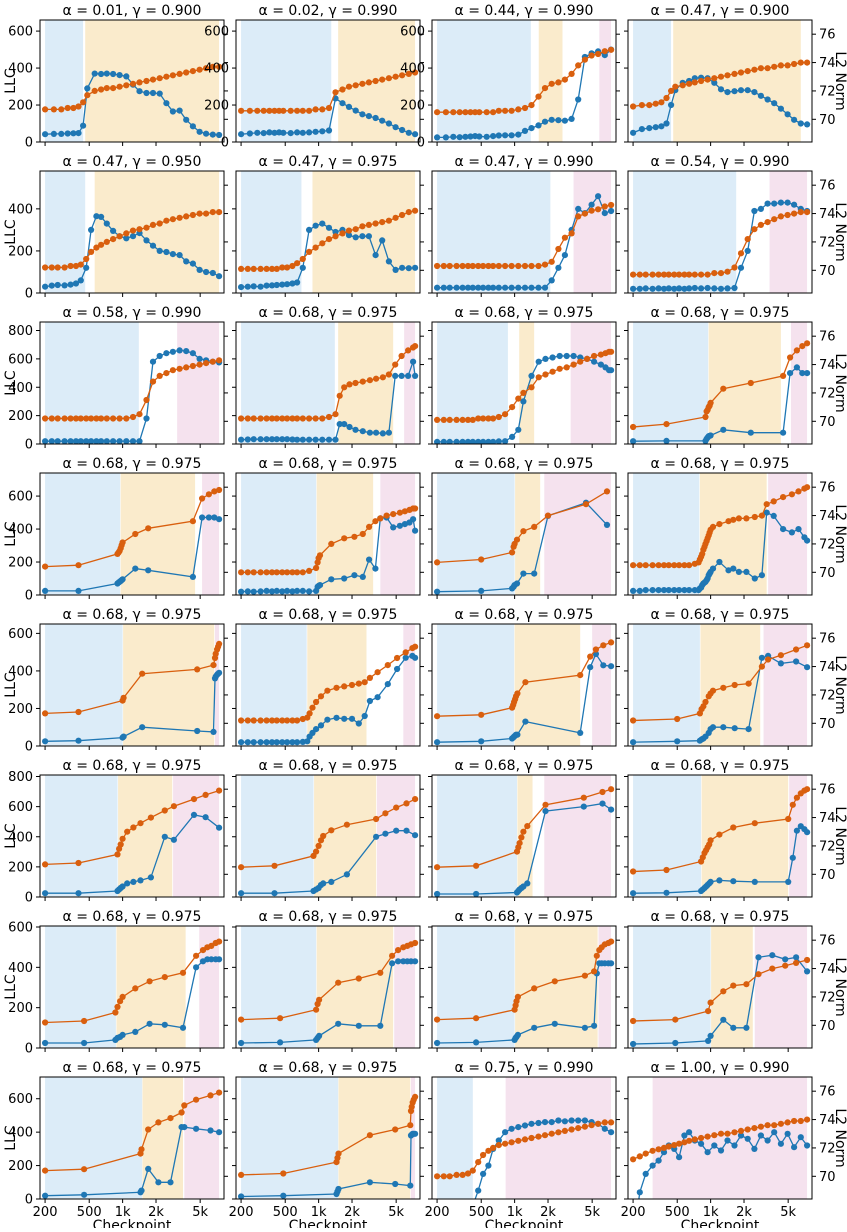 This screenshot has width=847, height=1232. I want to click on l2-tick-label: 72, so click(827, 846).